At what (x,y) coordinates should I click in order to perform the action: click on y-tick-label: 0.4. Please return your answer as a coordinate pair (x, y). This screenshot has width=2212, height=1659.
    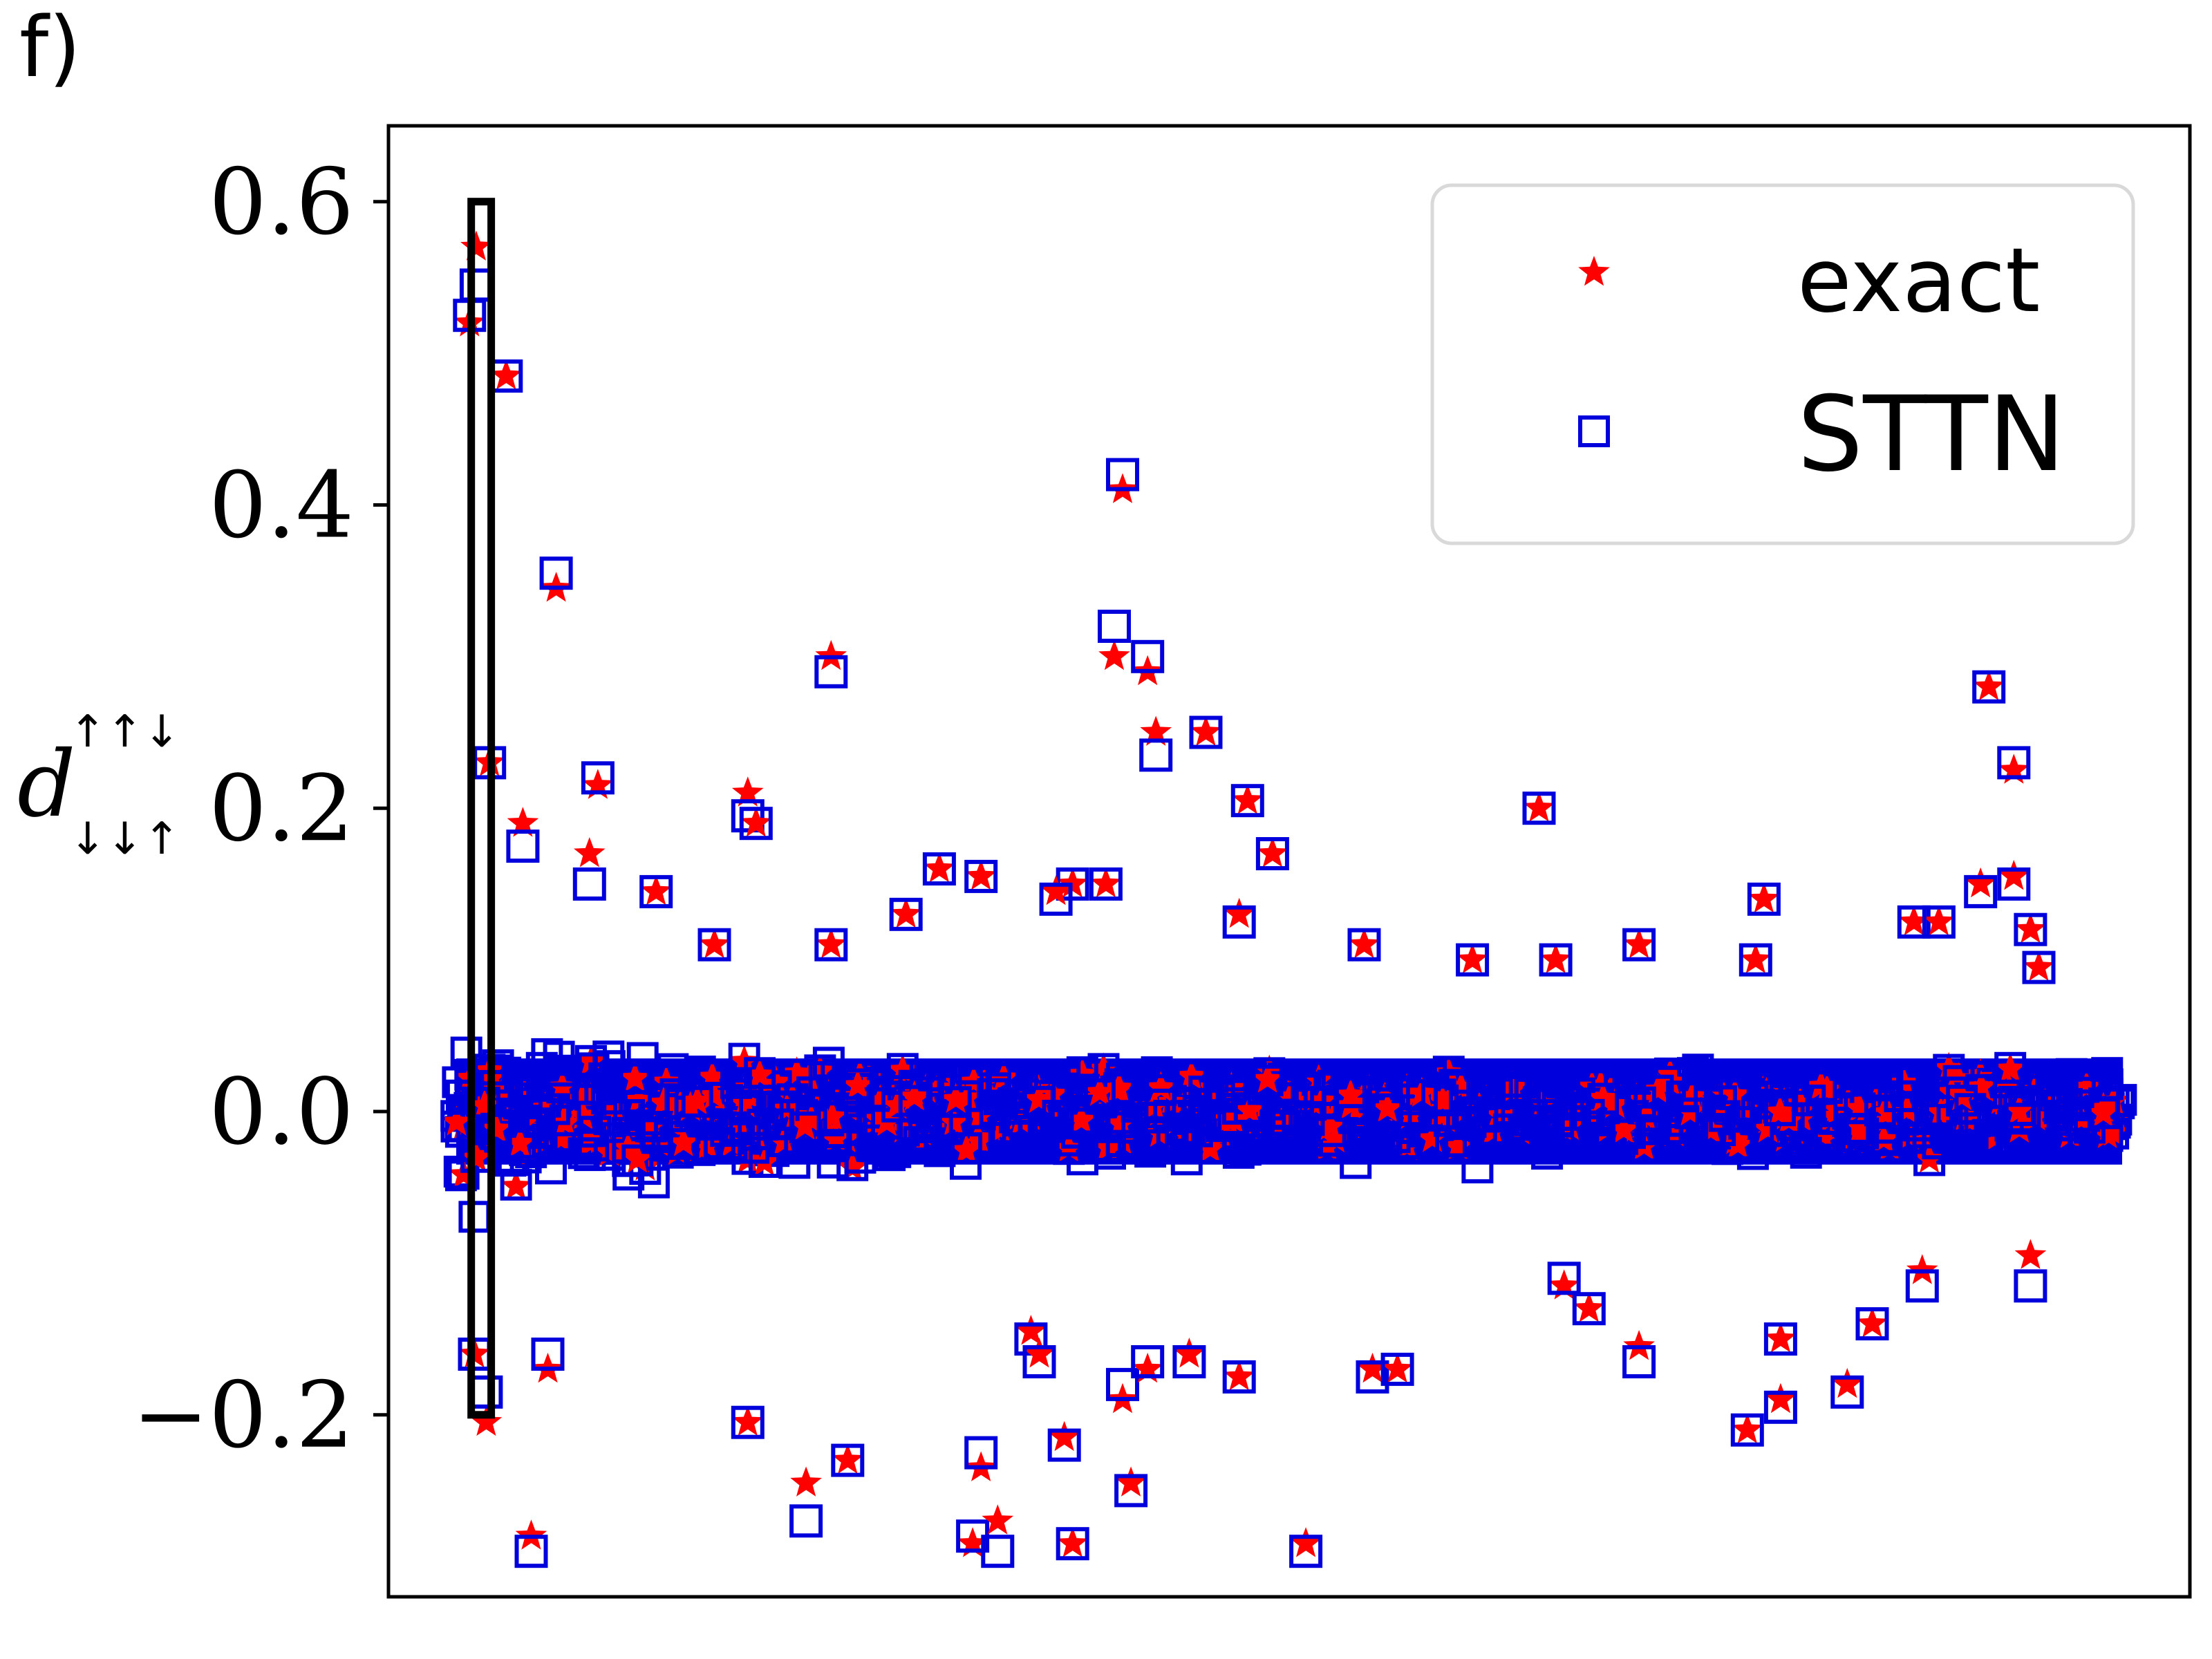
    Looking at the image, I should click on (281, 506).